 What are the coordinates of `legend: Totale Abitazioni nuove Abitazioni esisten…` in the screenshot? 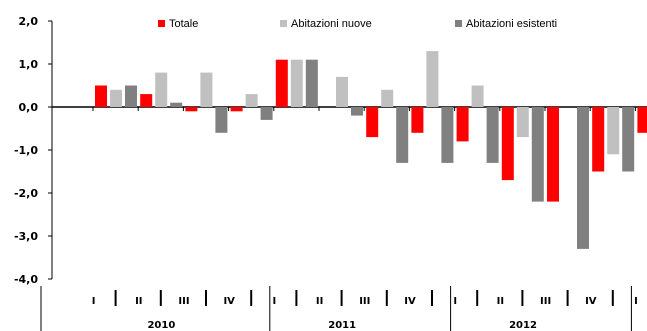 It's located at (357, 24).